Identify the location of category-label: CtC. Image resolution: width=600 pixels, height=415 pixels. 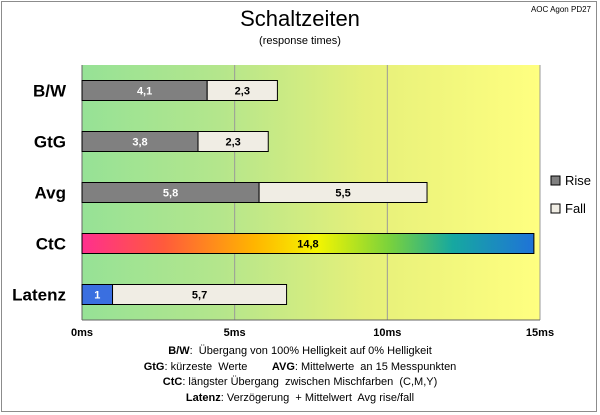
(51, 244).